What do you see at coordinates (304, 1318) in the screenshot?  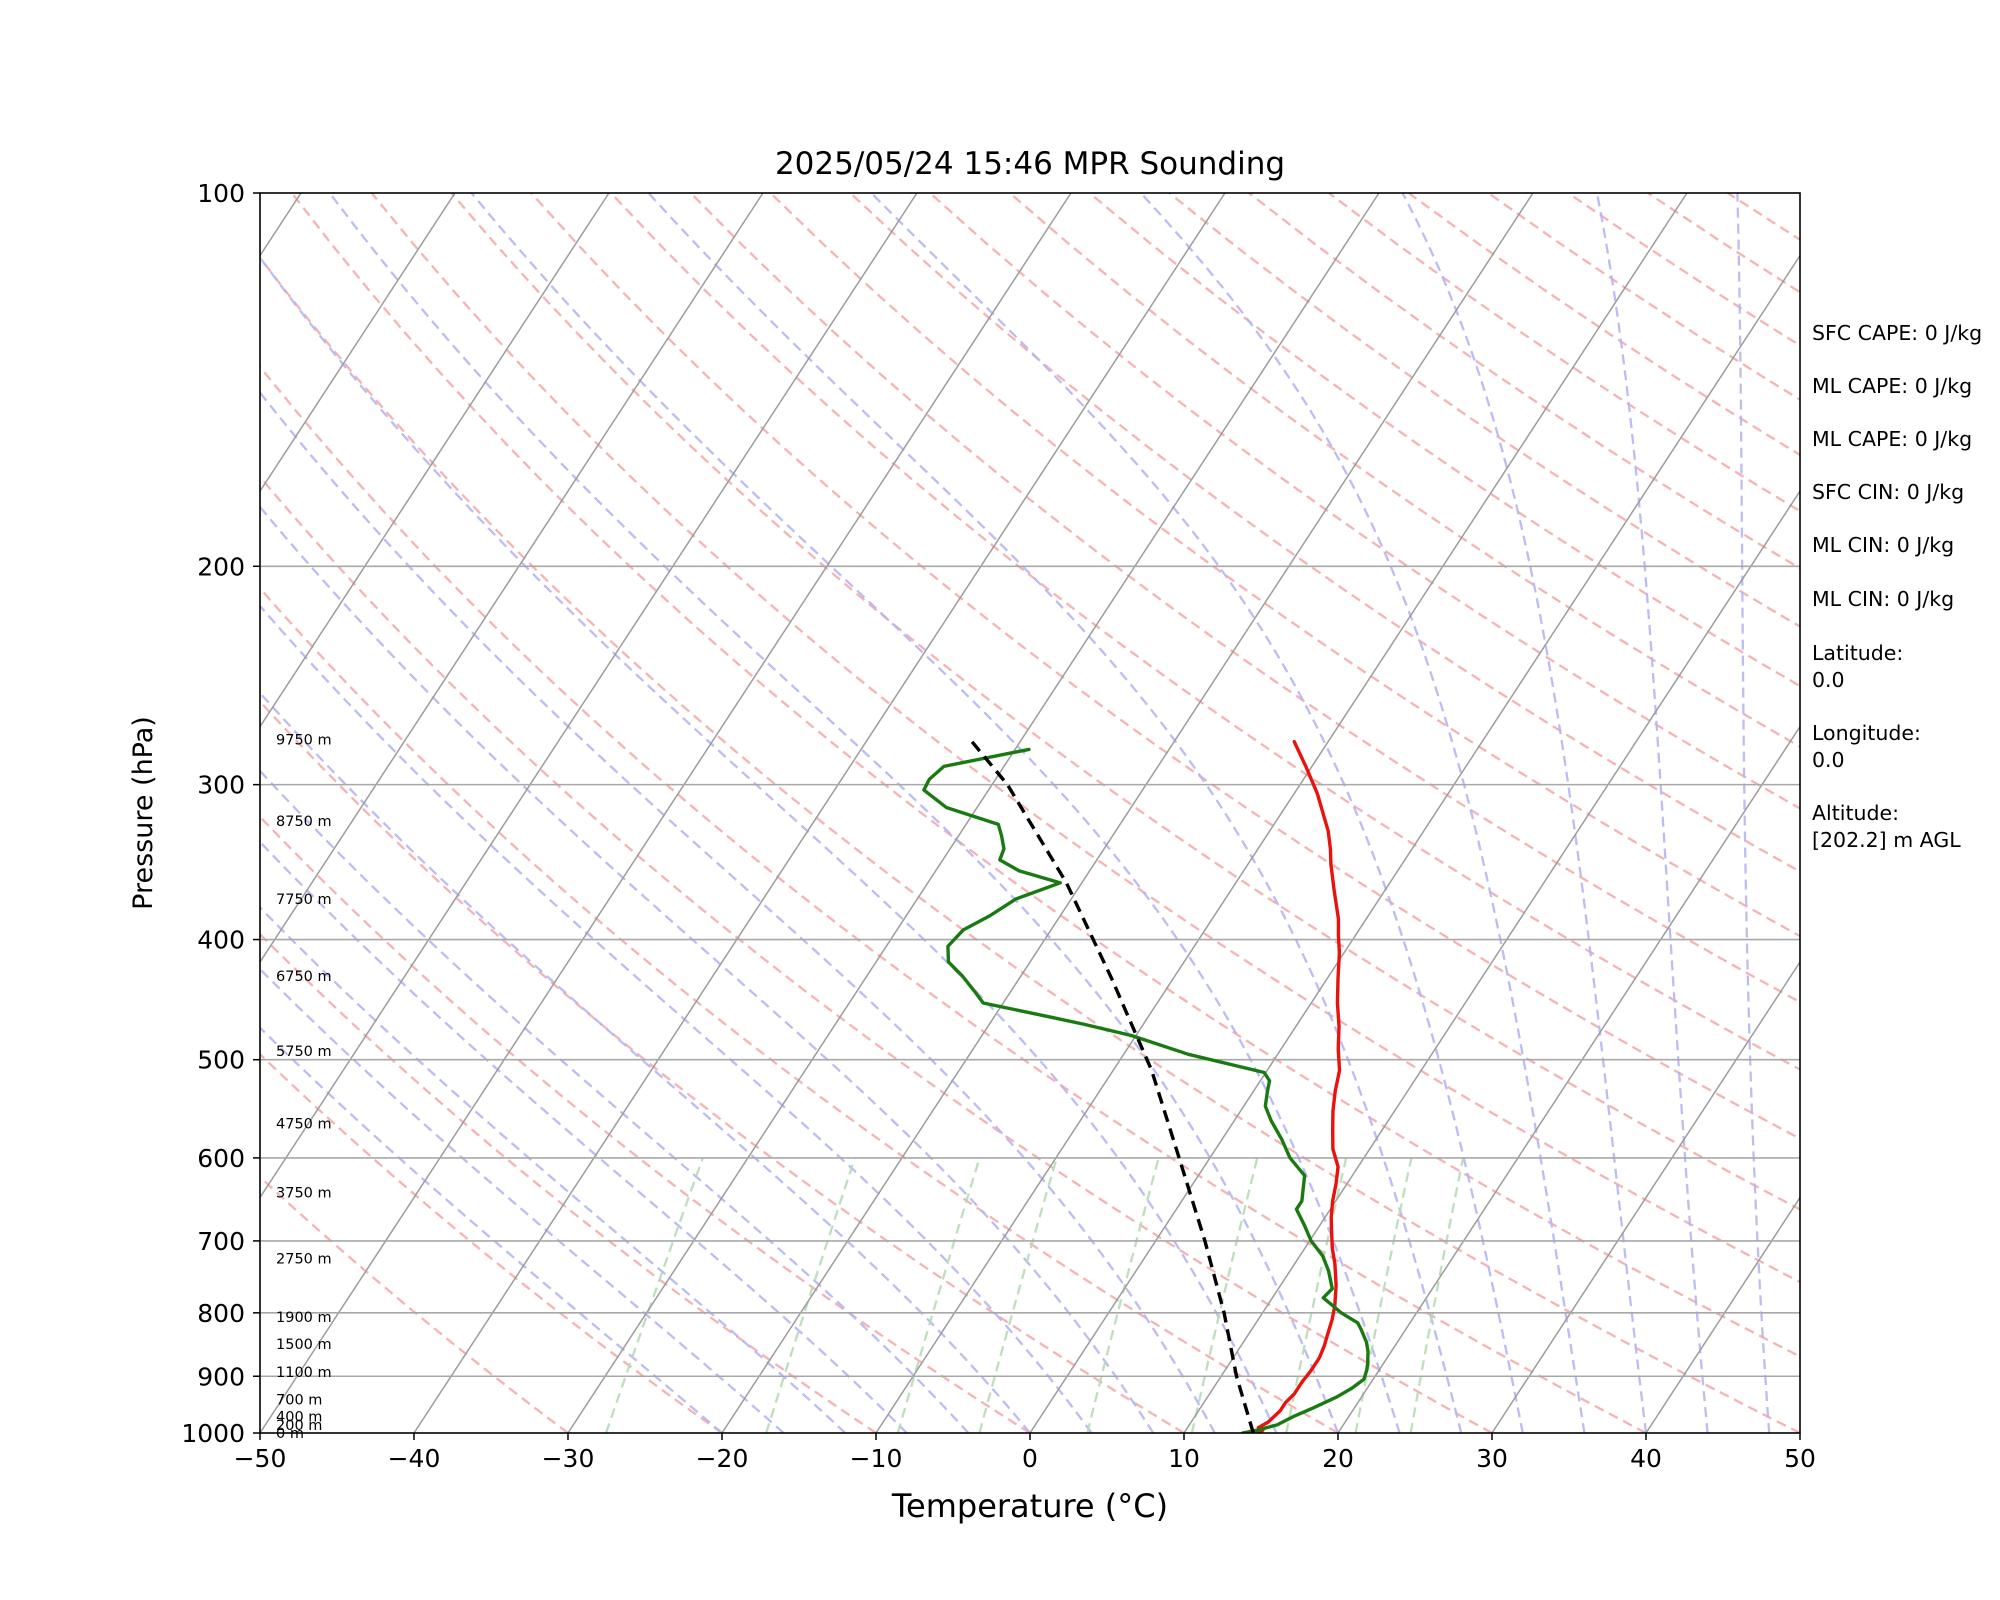 I see `height-label: 1900 m` at bounding box center [304, 1318].